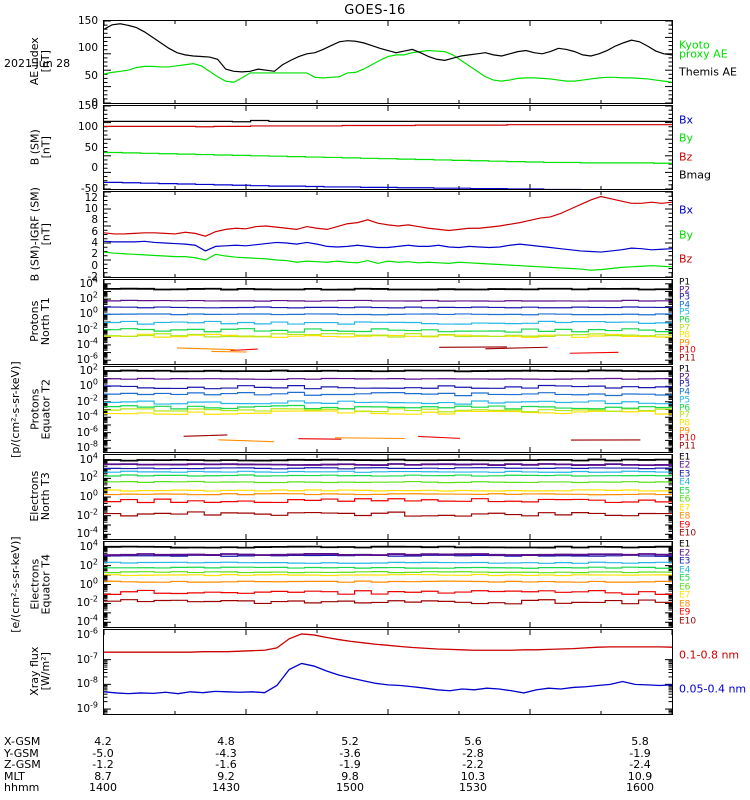 The width and height of the screenshot is (750, 800). I want to click on plot-panel-ae-index, so click(388, 62).